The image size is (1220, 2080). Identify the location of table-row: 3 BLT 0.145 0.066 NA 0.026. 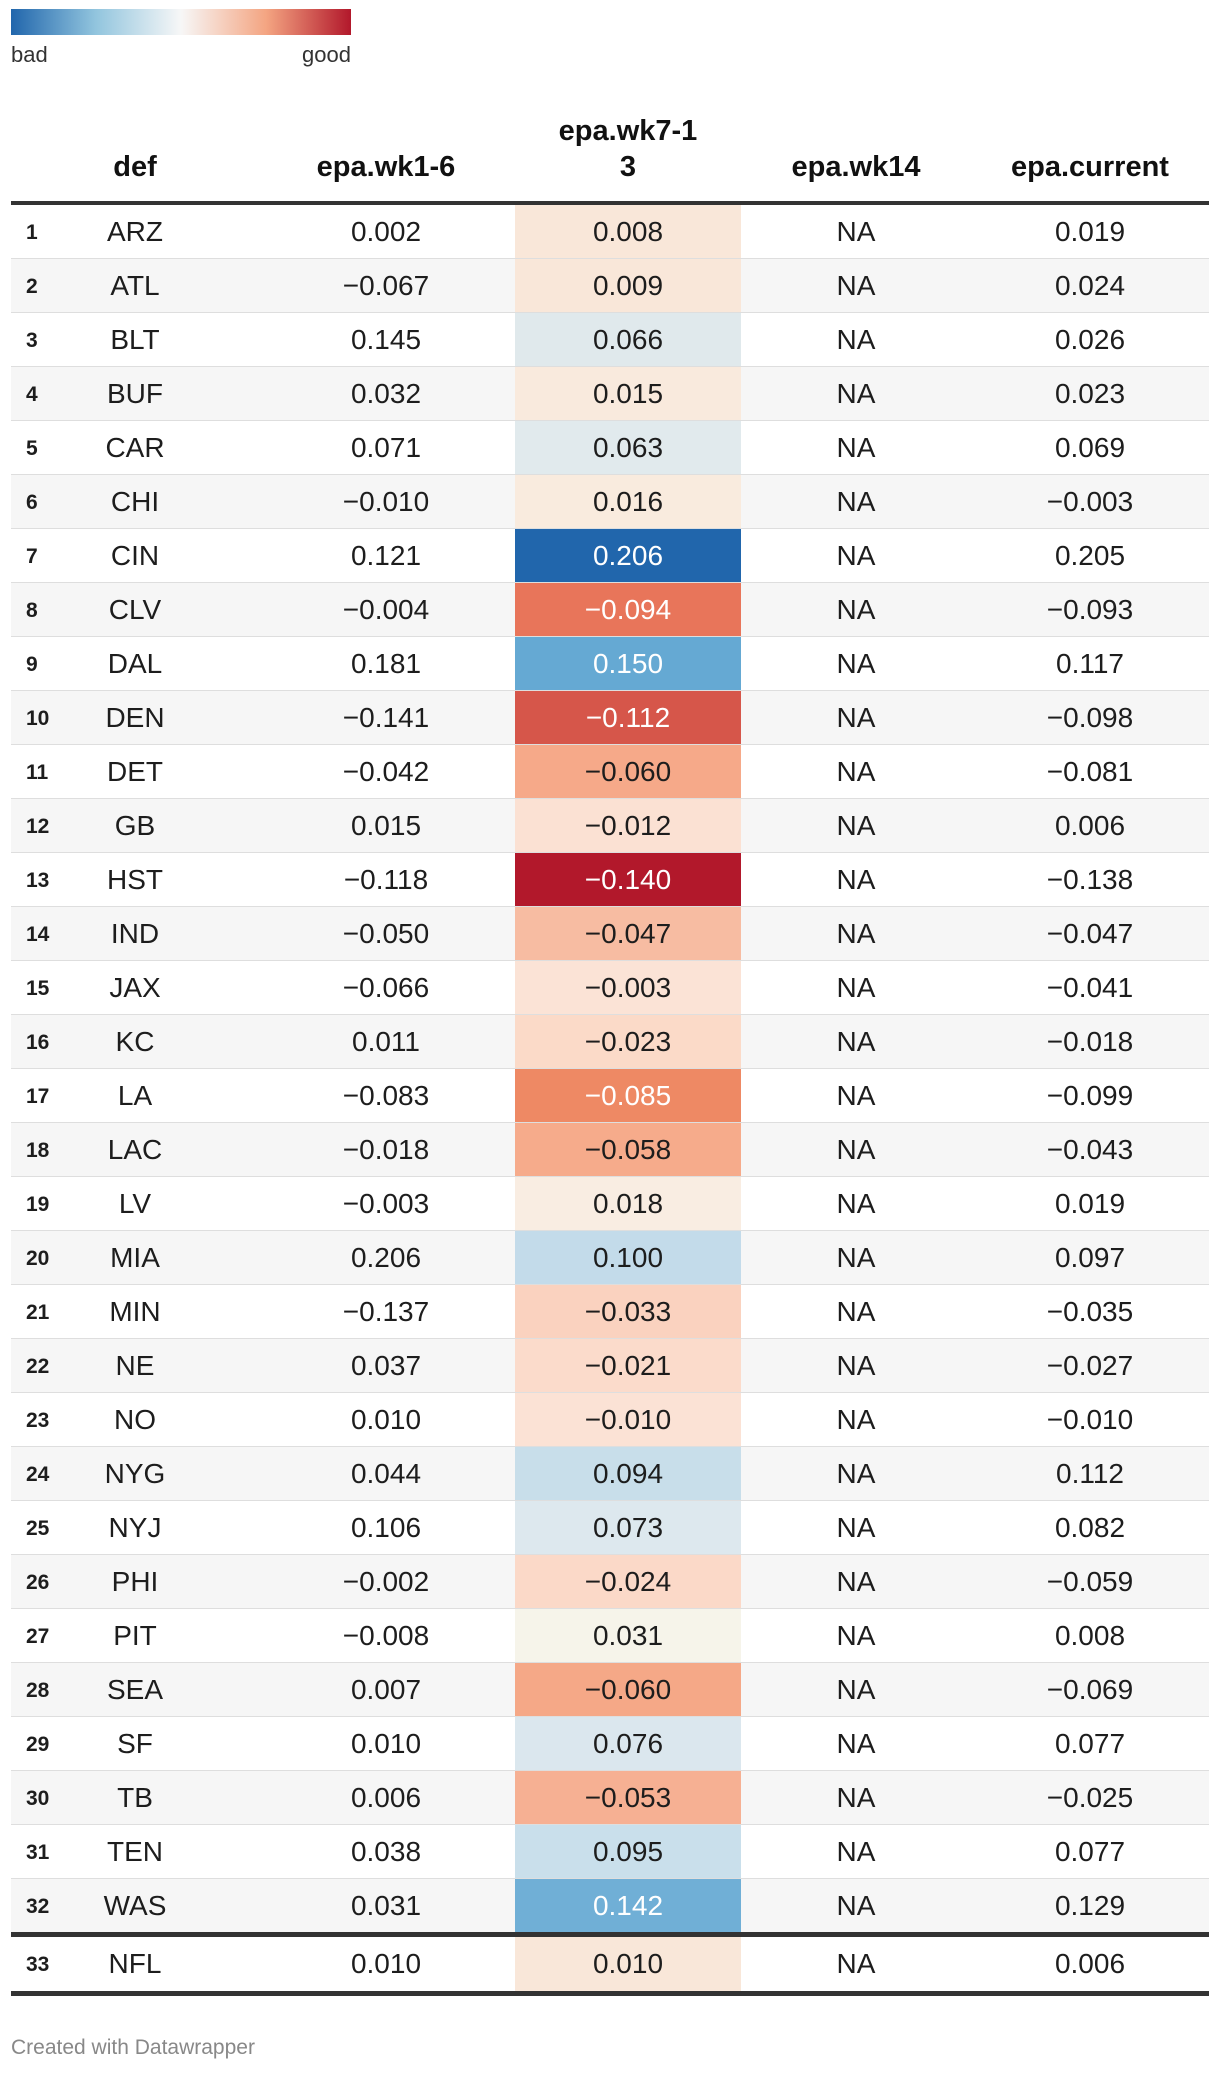
(610, 339).